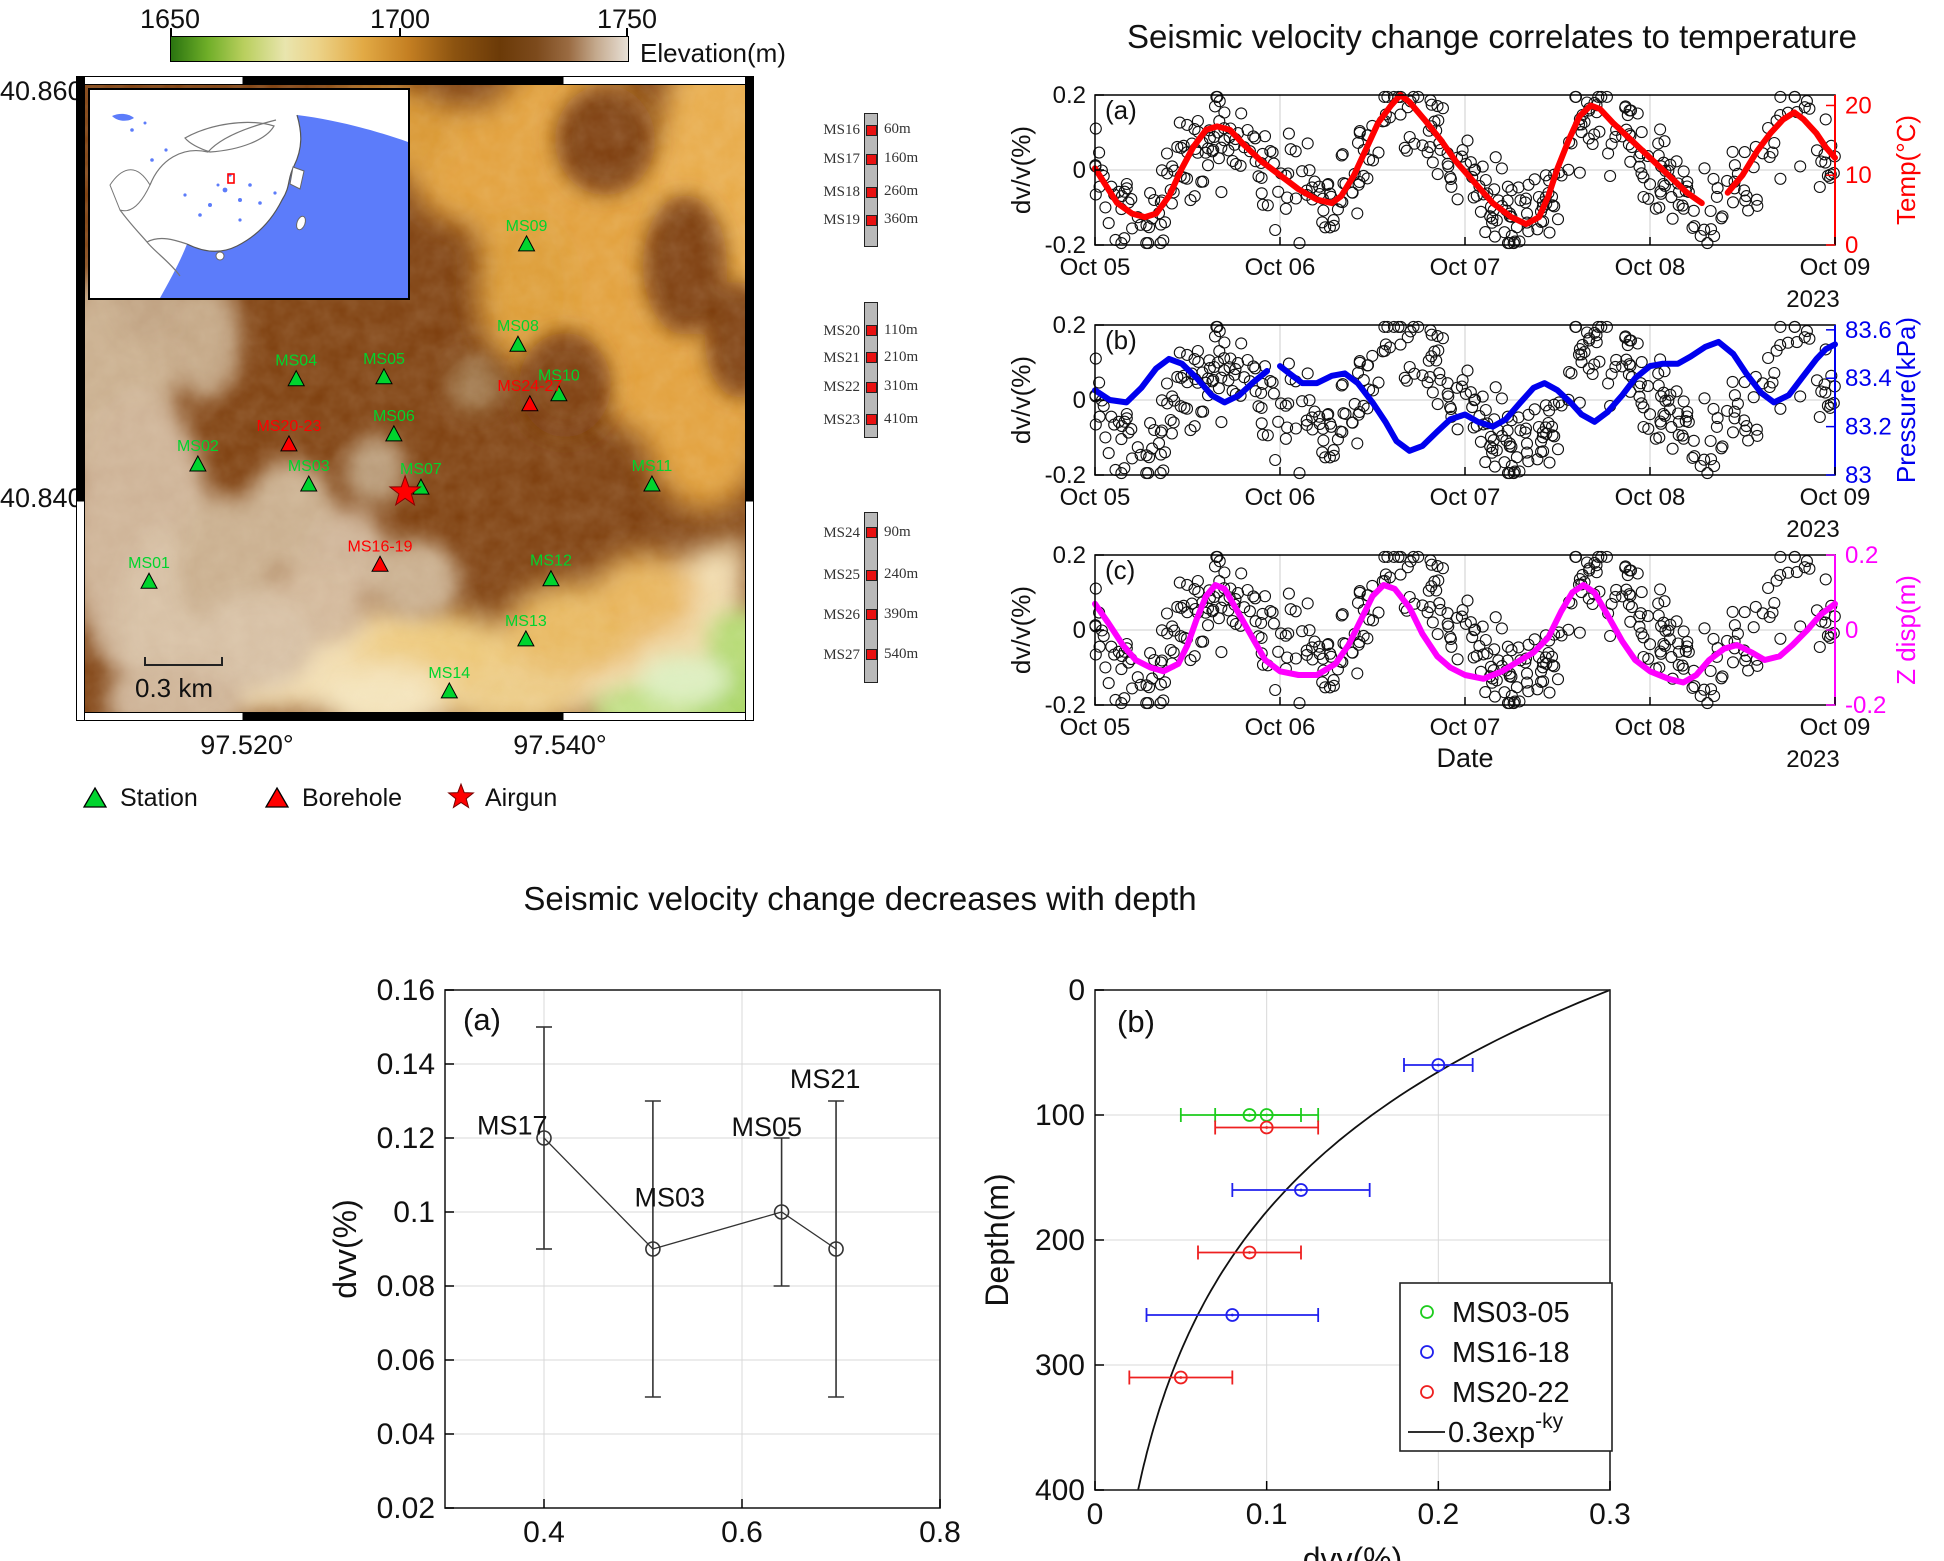 This screenshot has height=1561, width=1944. What do you see at coordinates (1465, 170) in the screenshot?
I see `dvv-scatter` at bounding box center [1465, 170].